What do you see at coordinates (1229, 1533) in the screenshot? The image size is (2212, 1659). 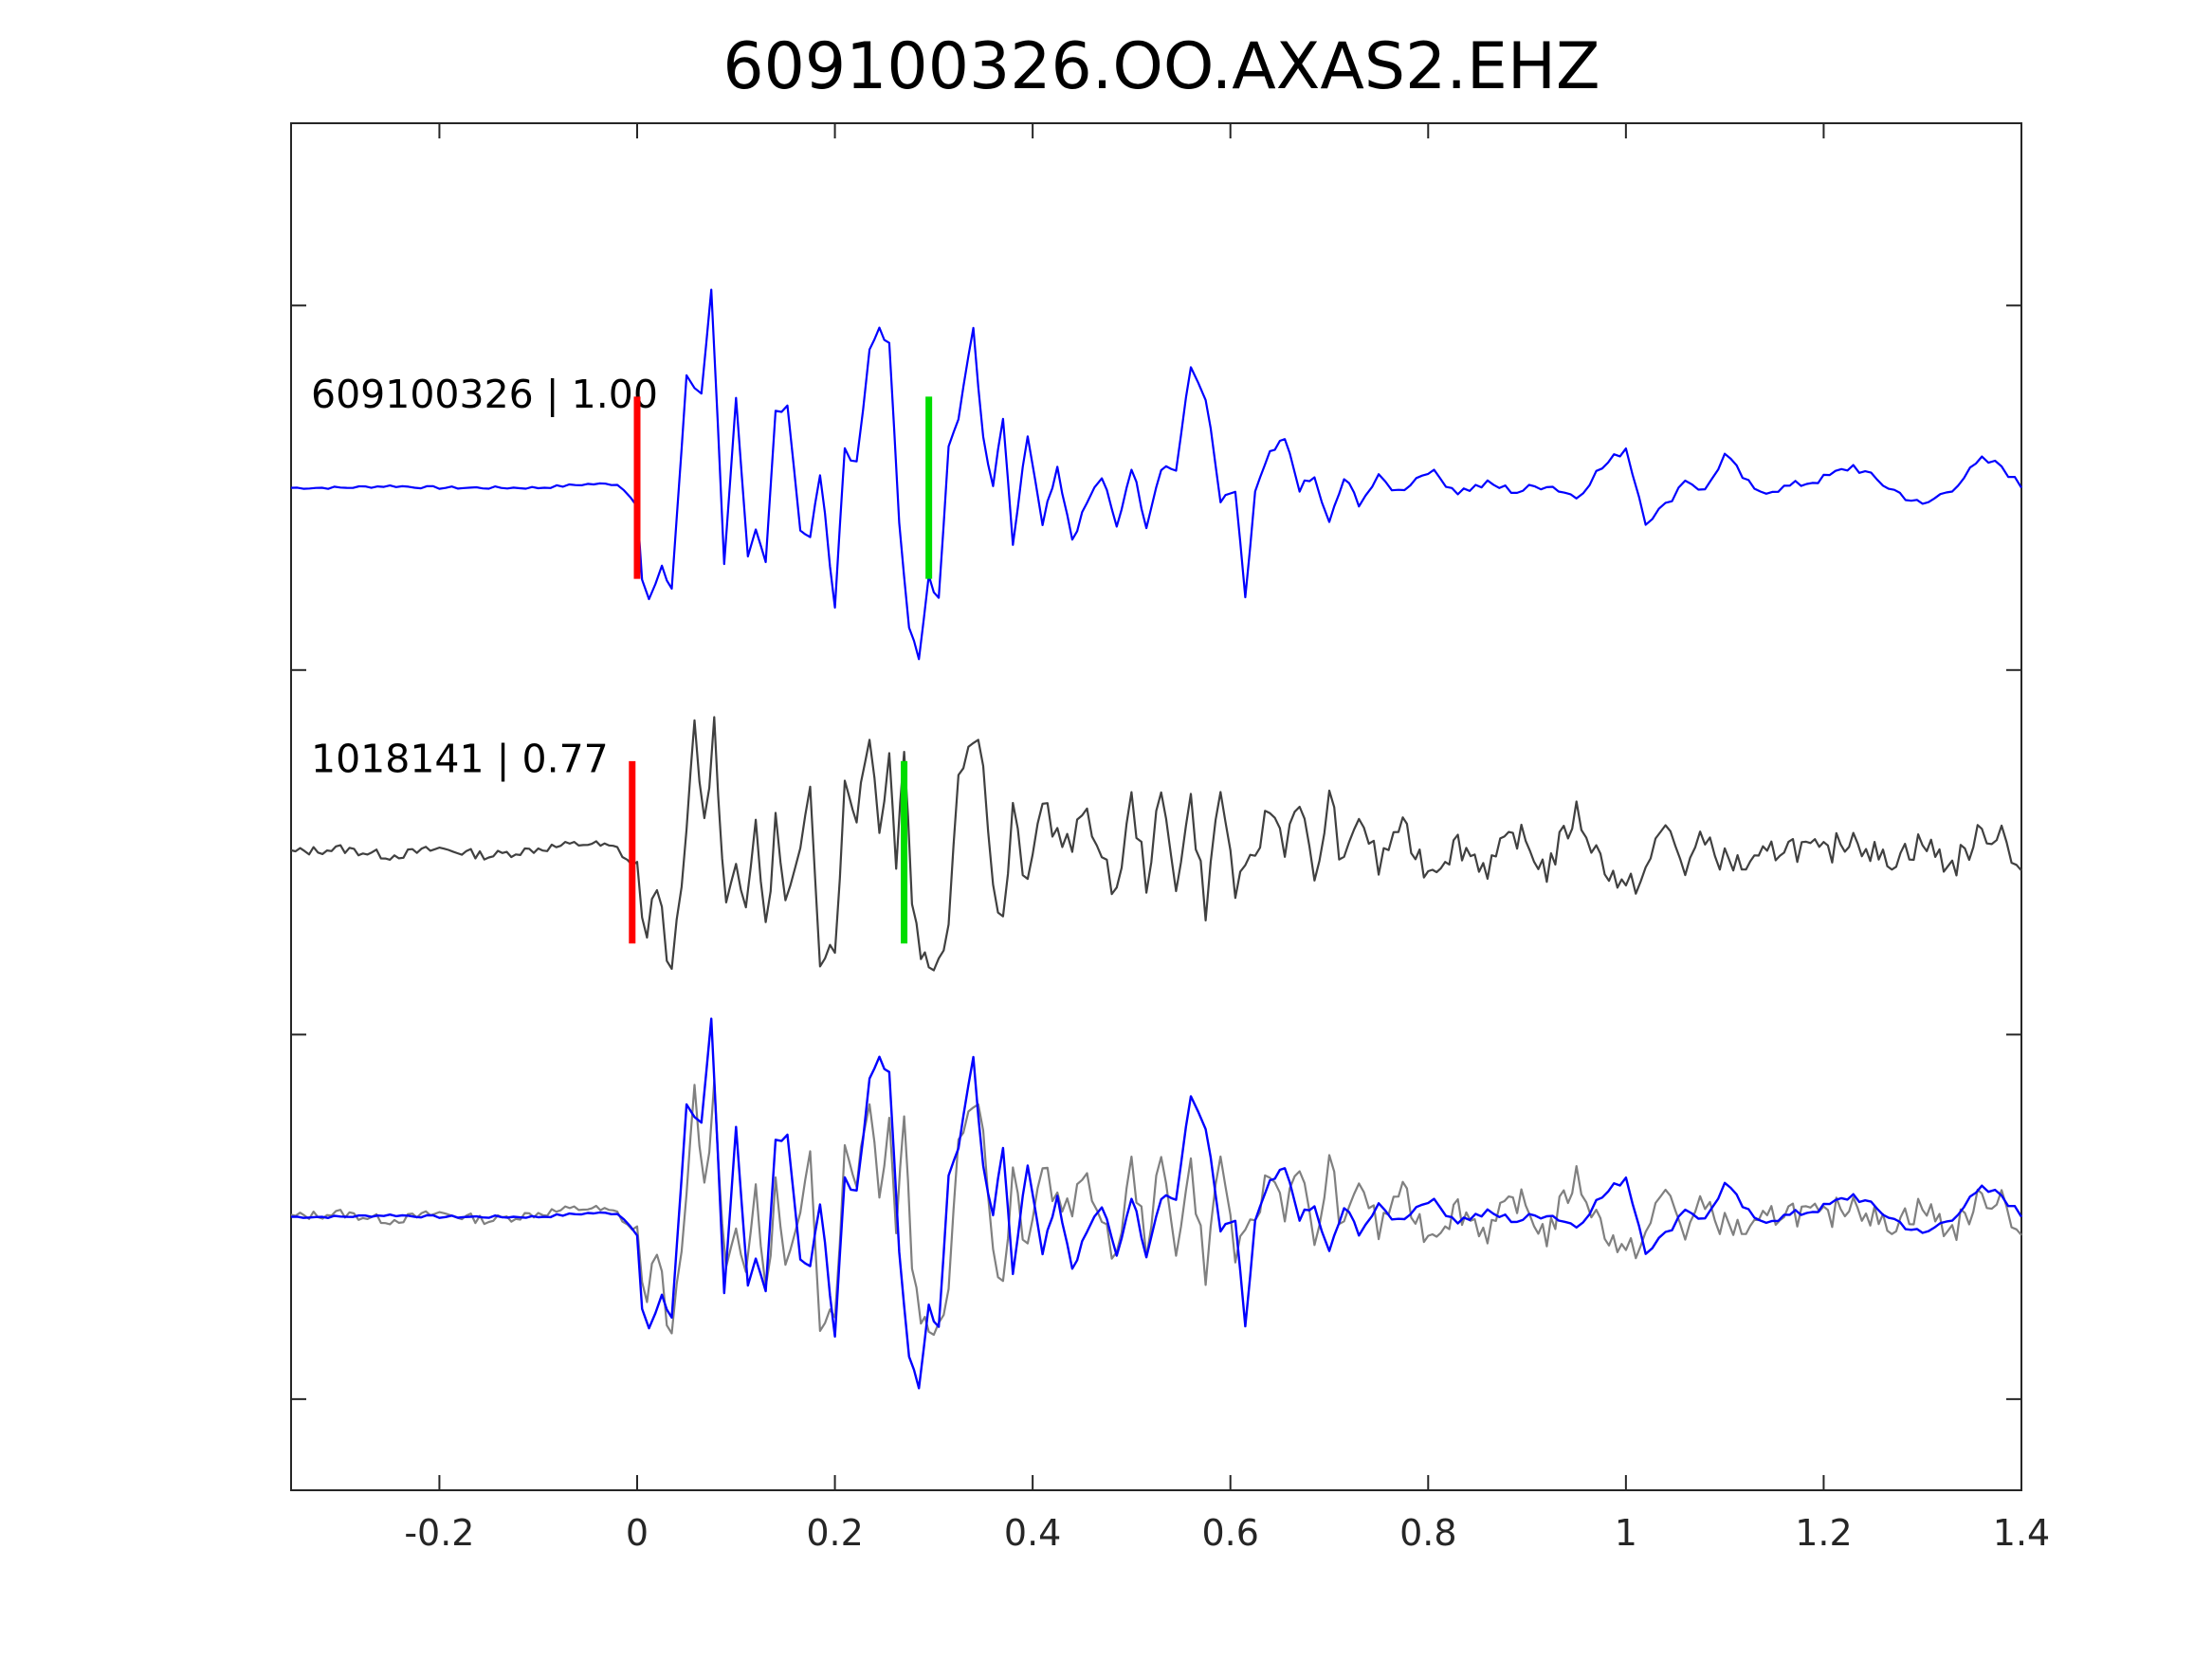 I see `x-tick-label: 0.6` at bounding box center [1229, 1533].